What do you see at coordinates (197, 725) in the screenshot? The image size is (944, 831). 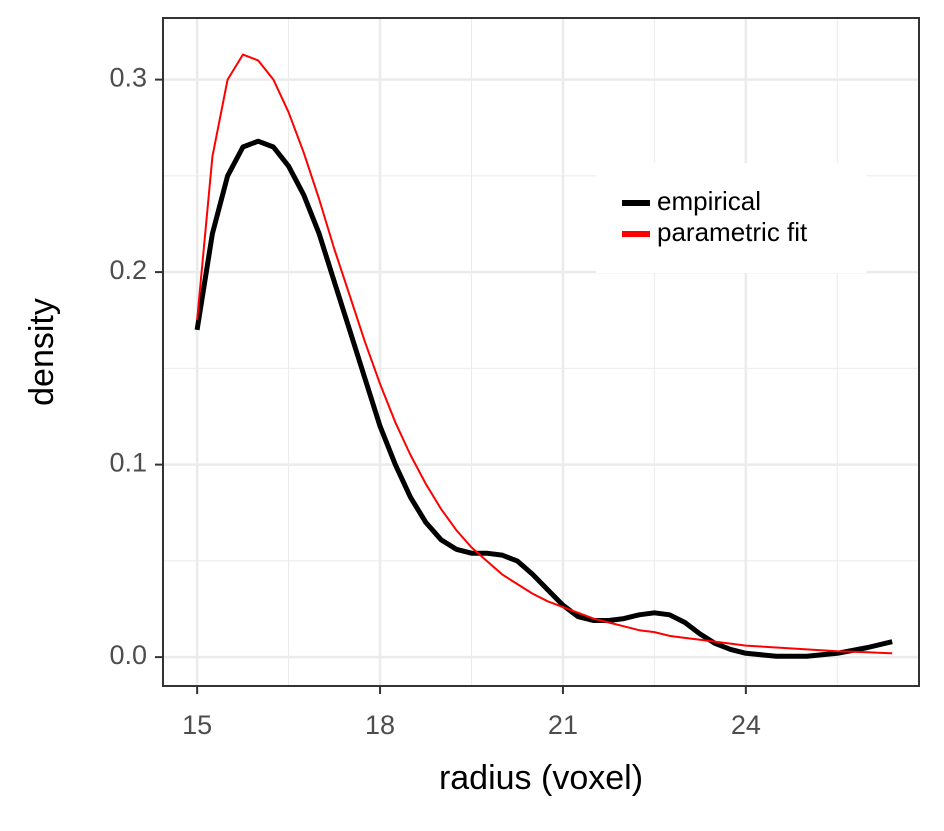 I see `x-tick-label: 15` at bounding box center [197, 725].